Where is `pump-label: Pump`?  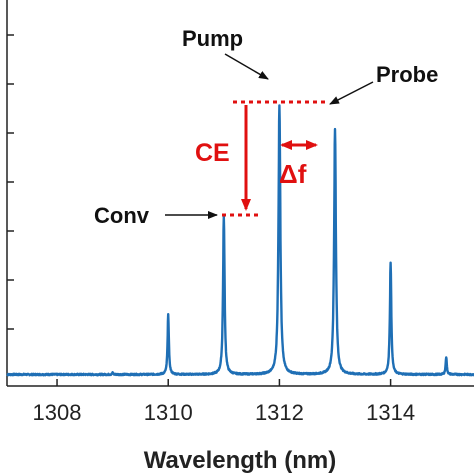 pump-label: Pump is located at coordinates (212, 38).